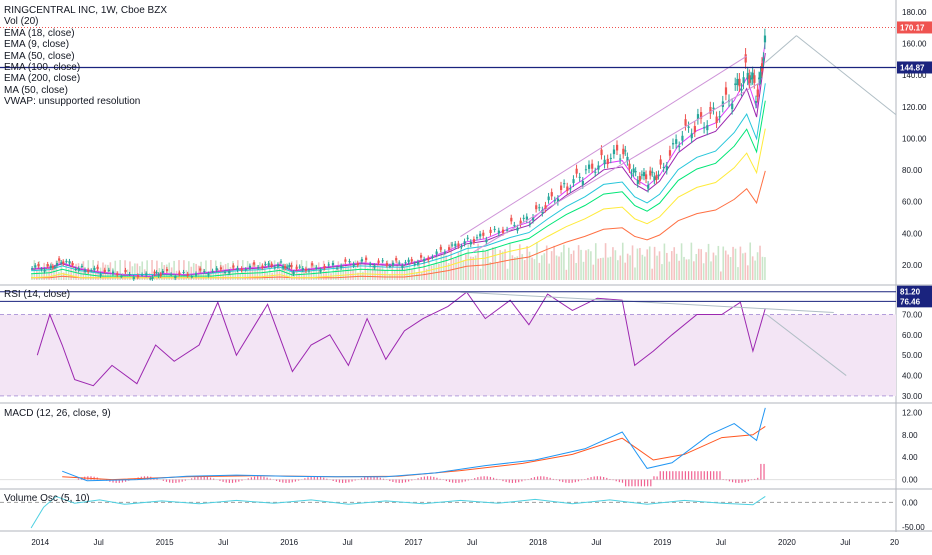 This screenshot has width=932, height=555. What do you see at coordinates (85, 56) in the screenshot?
I see `legend-ema50: EMA (50, close)` at bounding box center [85, 56].